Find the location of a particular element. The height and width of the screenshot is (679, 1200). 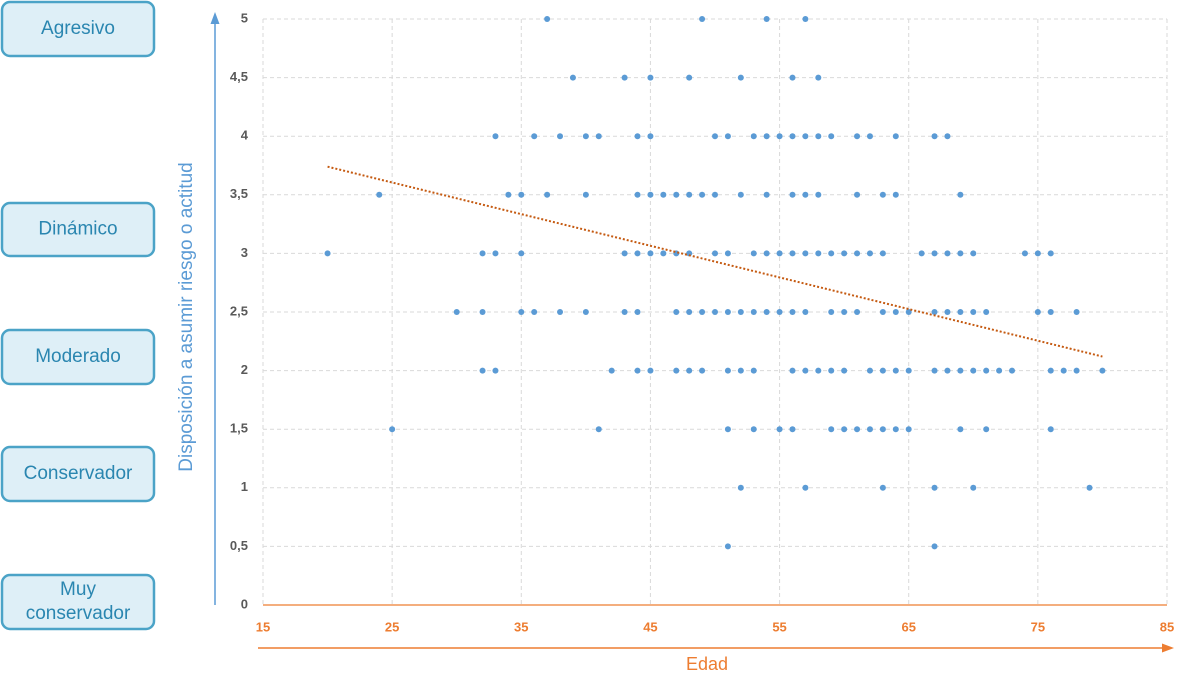

y-tick-label: 1,5 is located at coordinates (239, 428).